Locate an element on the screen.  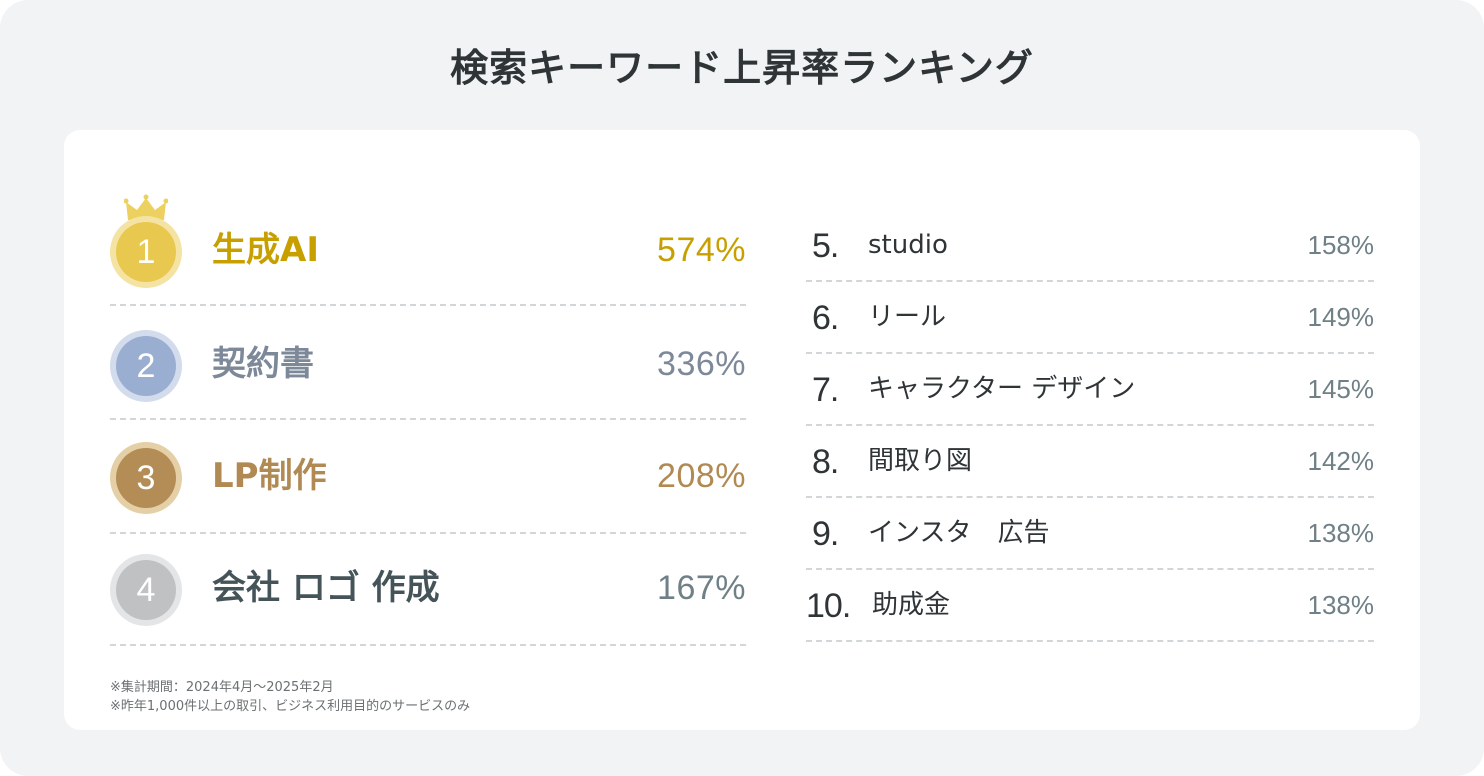
rank-number: 7. is located at coordinates (825, 390).